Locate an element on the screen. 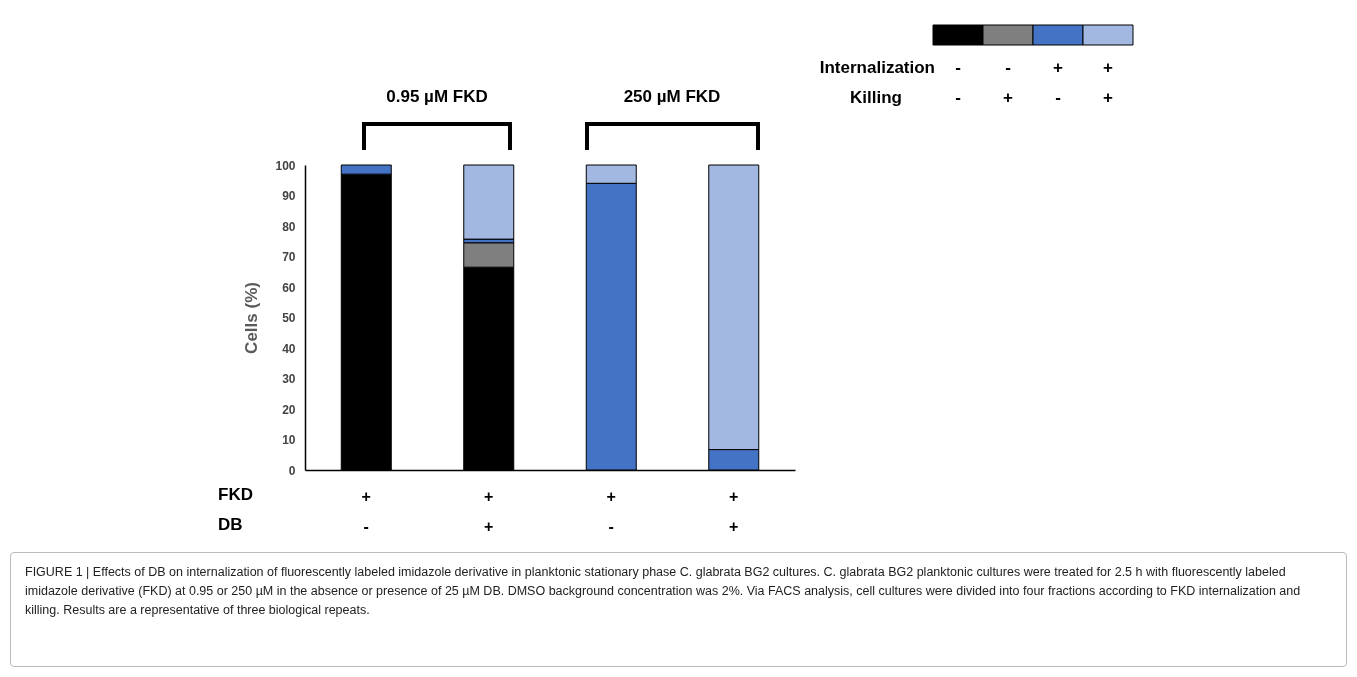  y-tick-label: 90 is located at coordinates (289, 196).